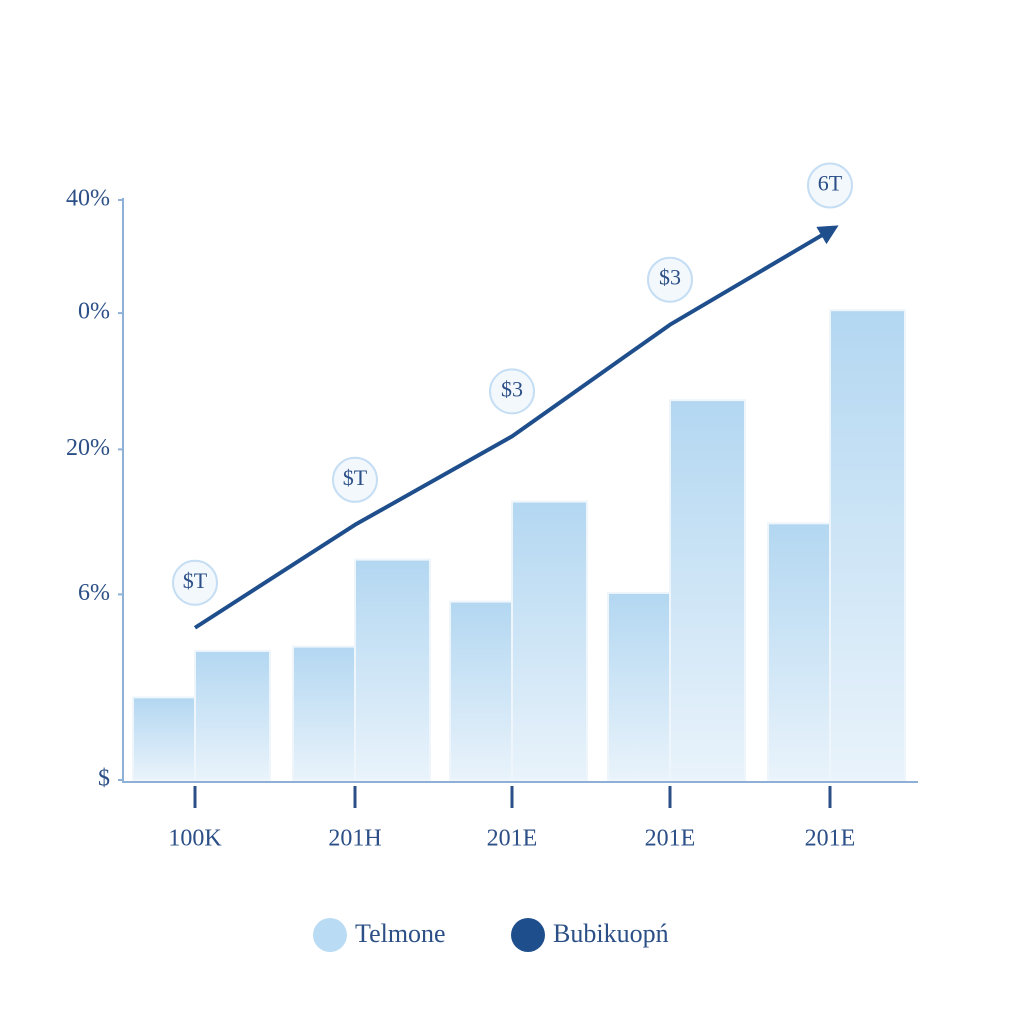 The image size is (1024, 1024). What do you see at coordinates (400, 933) in the screenshot?
I see `legend-label: Telmone` at bounding box center [400, 933].